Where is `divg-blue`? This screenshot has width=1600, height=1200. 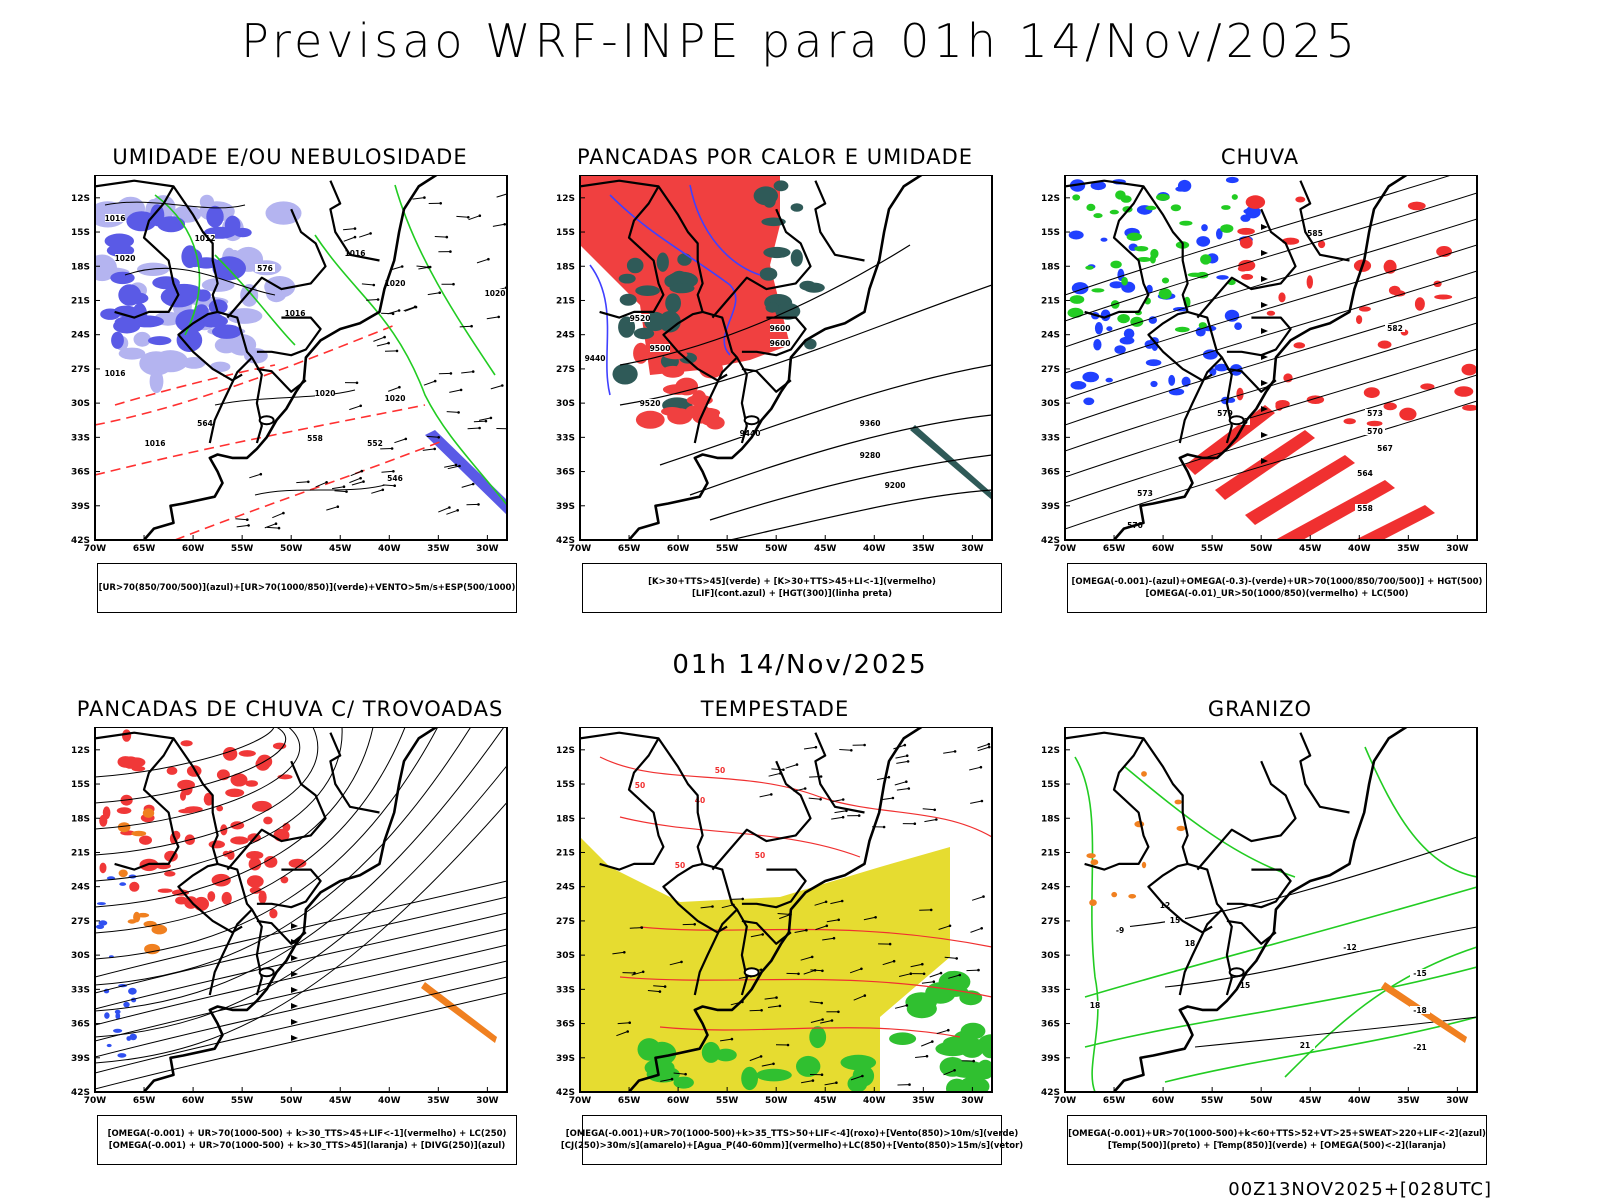 divg-blue is located at coordinates (103, 923).